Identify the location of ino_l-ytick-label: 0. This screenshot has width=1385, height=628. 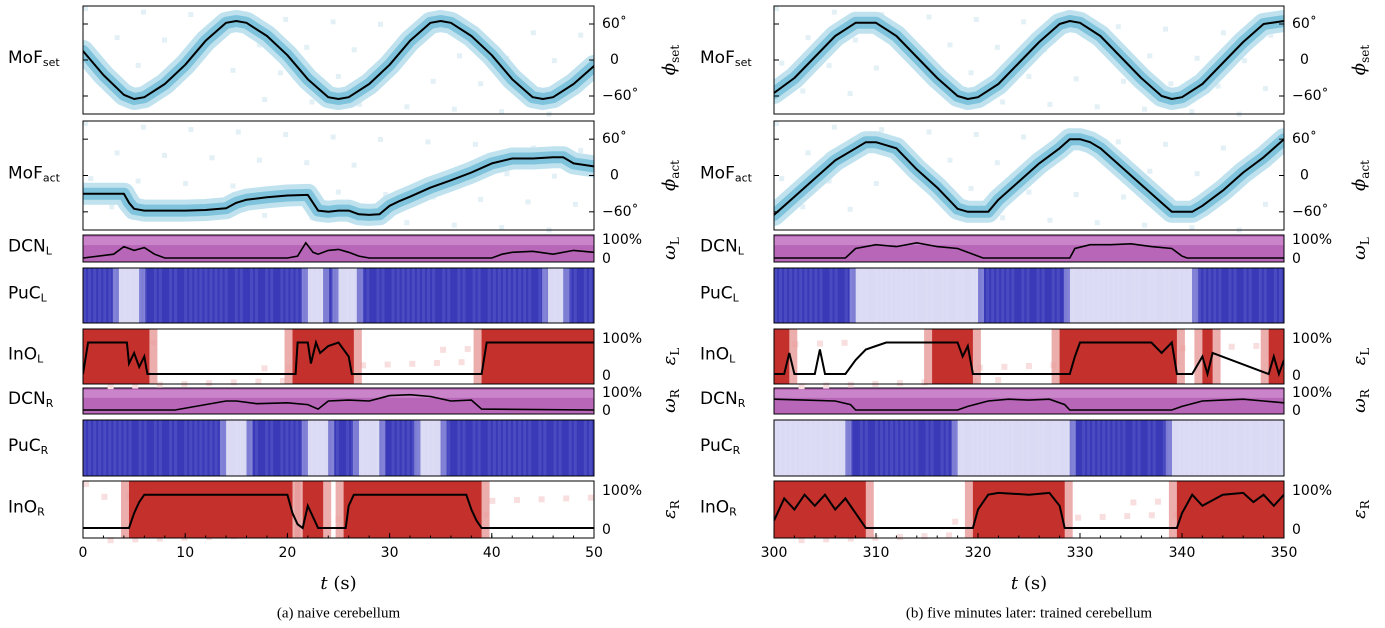
(606, 376).